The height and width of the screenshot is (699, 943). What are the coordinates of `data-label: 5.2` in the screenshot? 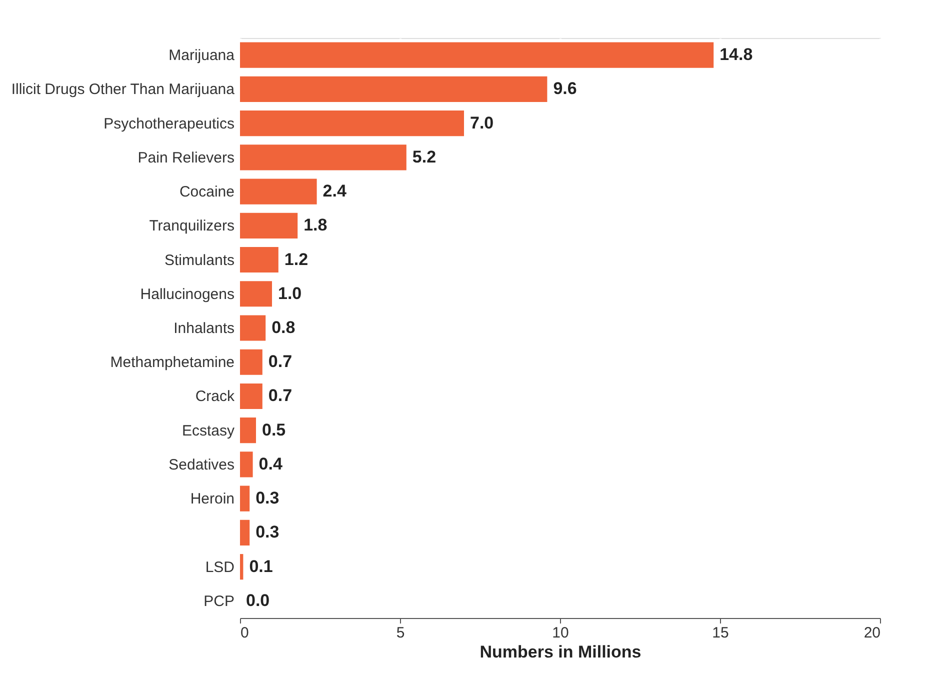 It's located at (424, 156).